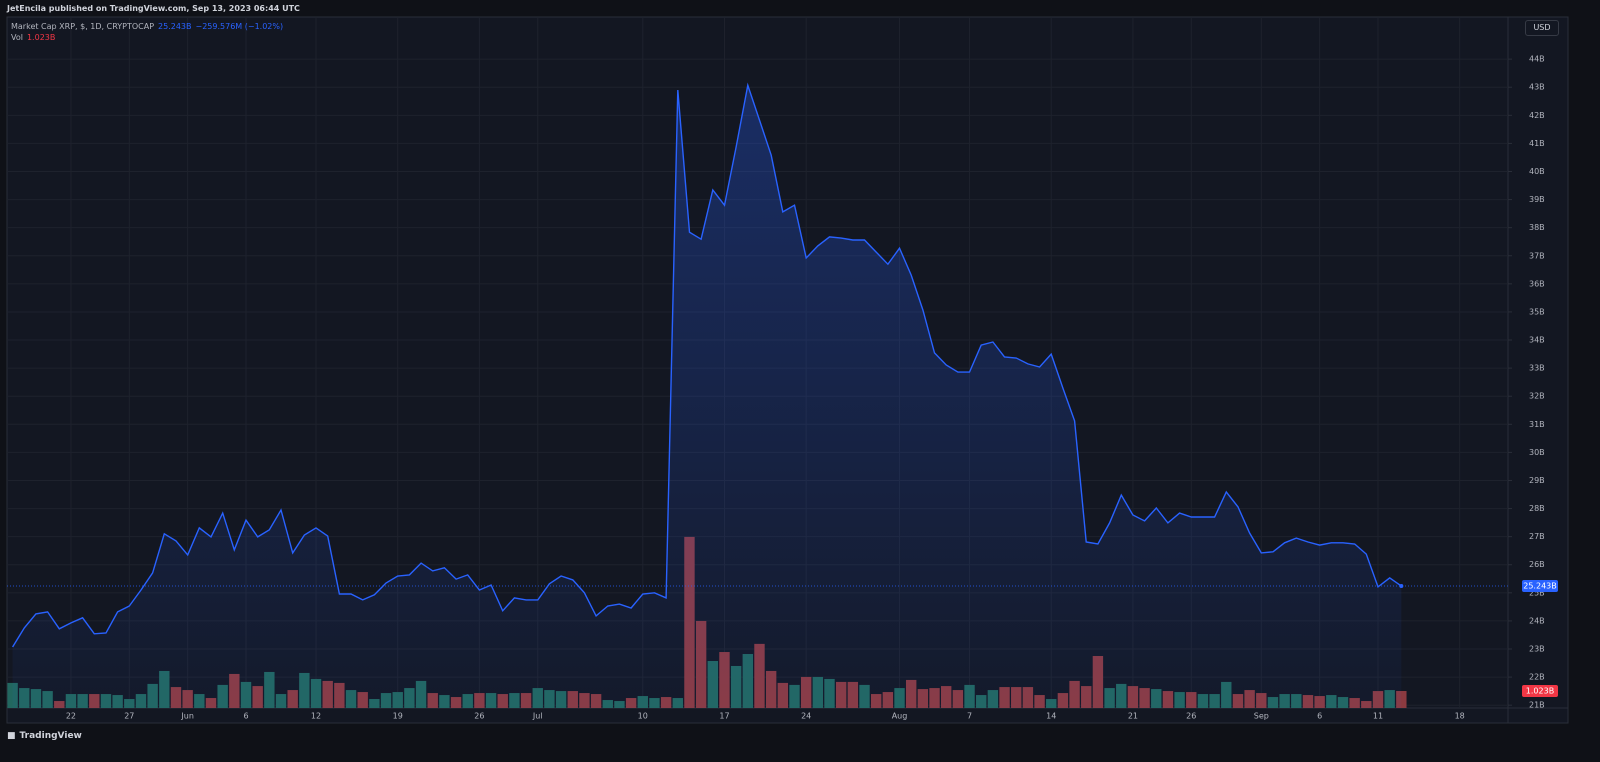 The height and width of the screenshot is (762, 1600). Describe the element at coordinates (1460, 716) in the screenshot. I see `x-tick-label: 18` at that location.